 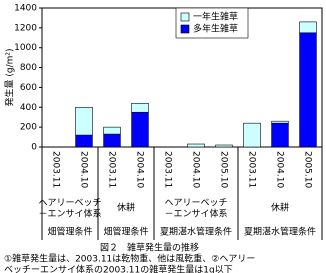 What do you see at coordinates (25, 28) in the screenshot?
I see `y-tick-label: 1200` at bounding box center [25, 28].